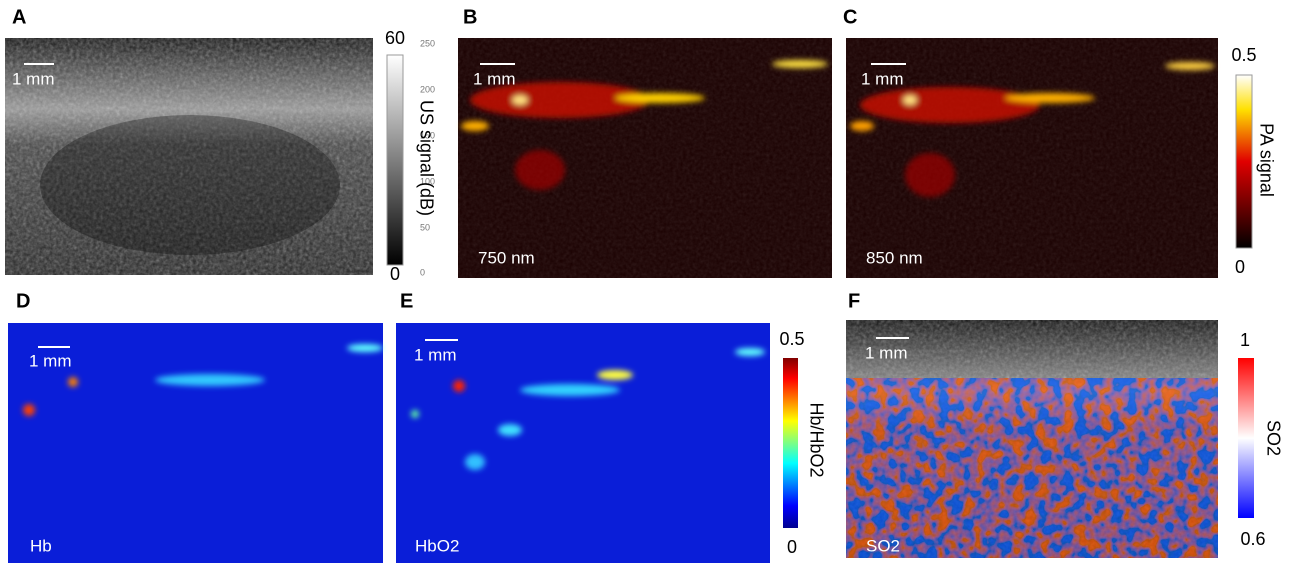 The width and height of the screenshot is (1296, 569). Describe the element at coordinates (816, 439) in the screenshot. I see `colorbar-title: Hb/HbO2` at that location.